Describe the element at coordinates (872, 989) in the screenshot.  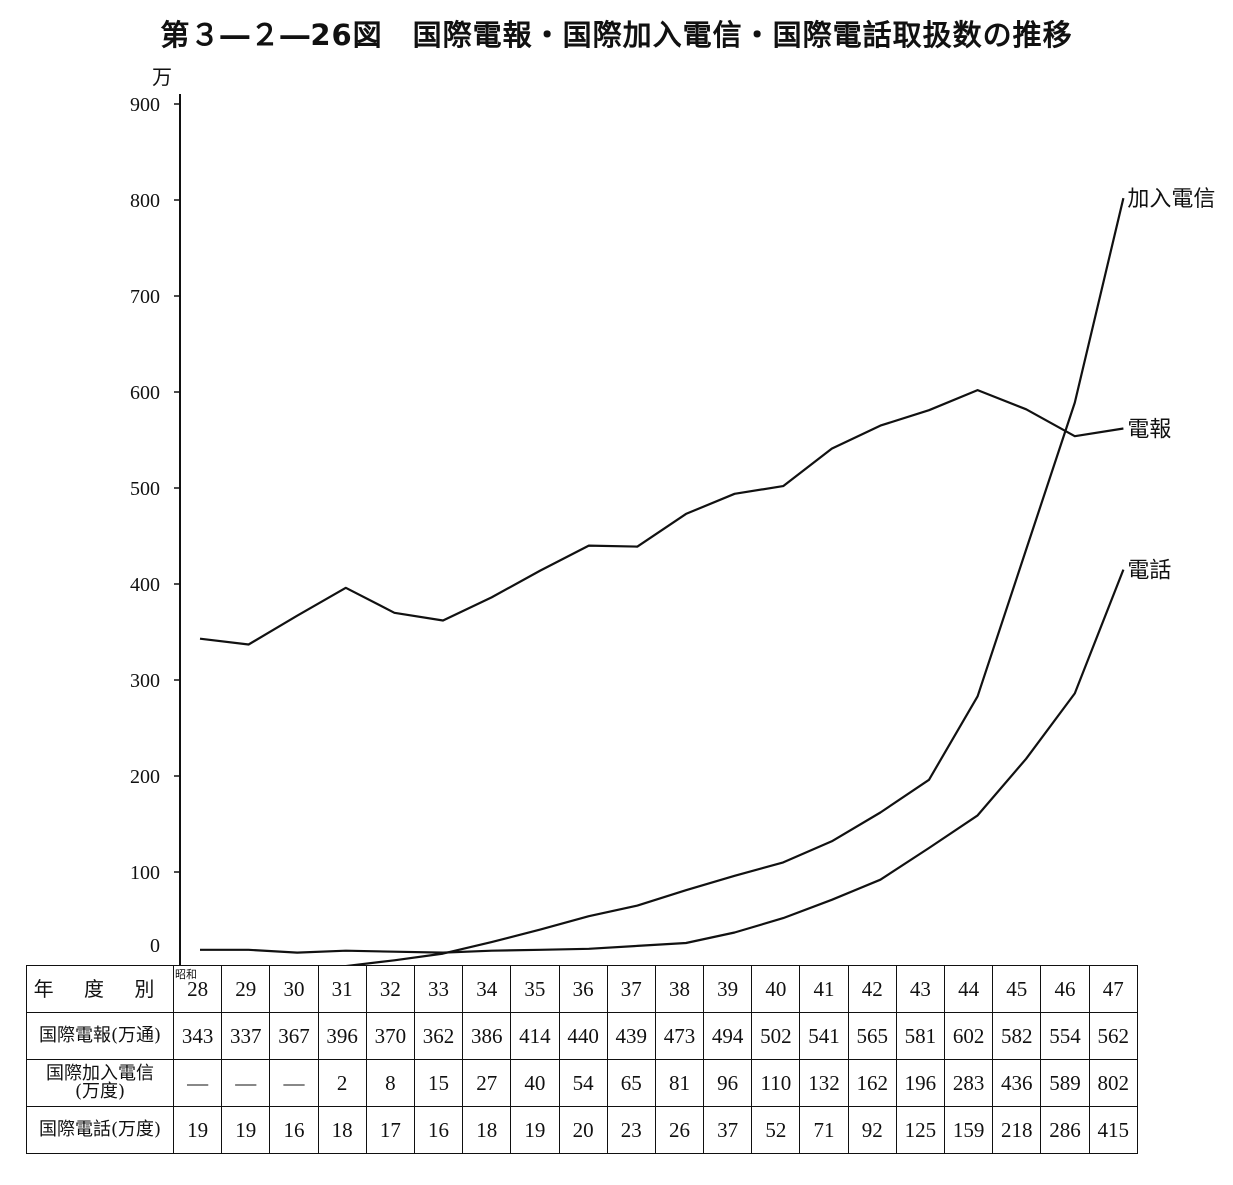
I see `year-cell: 42` at that location.